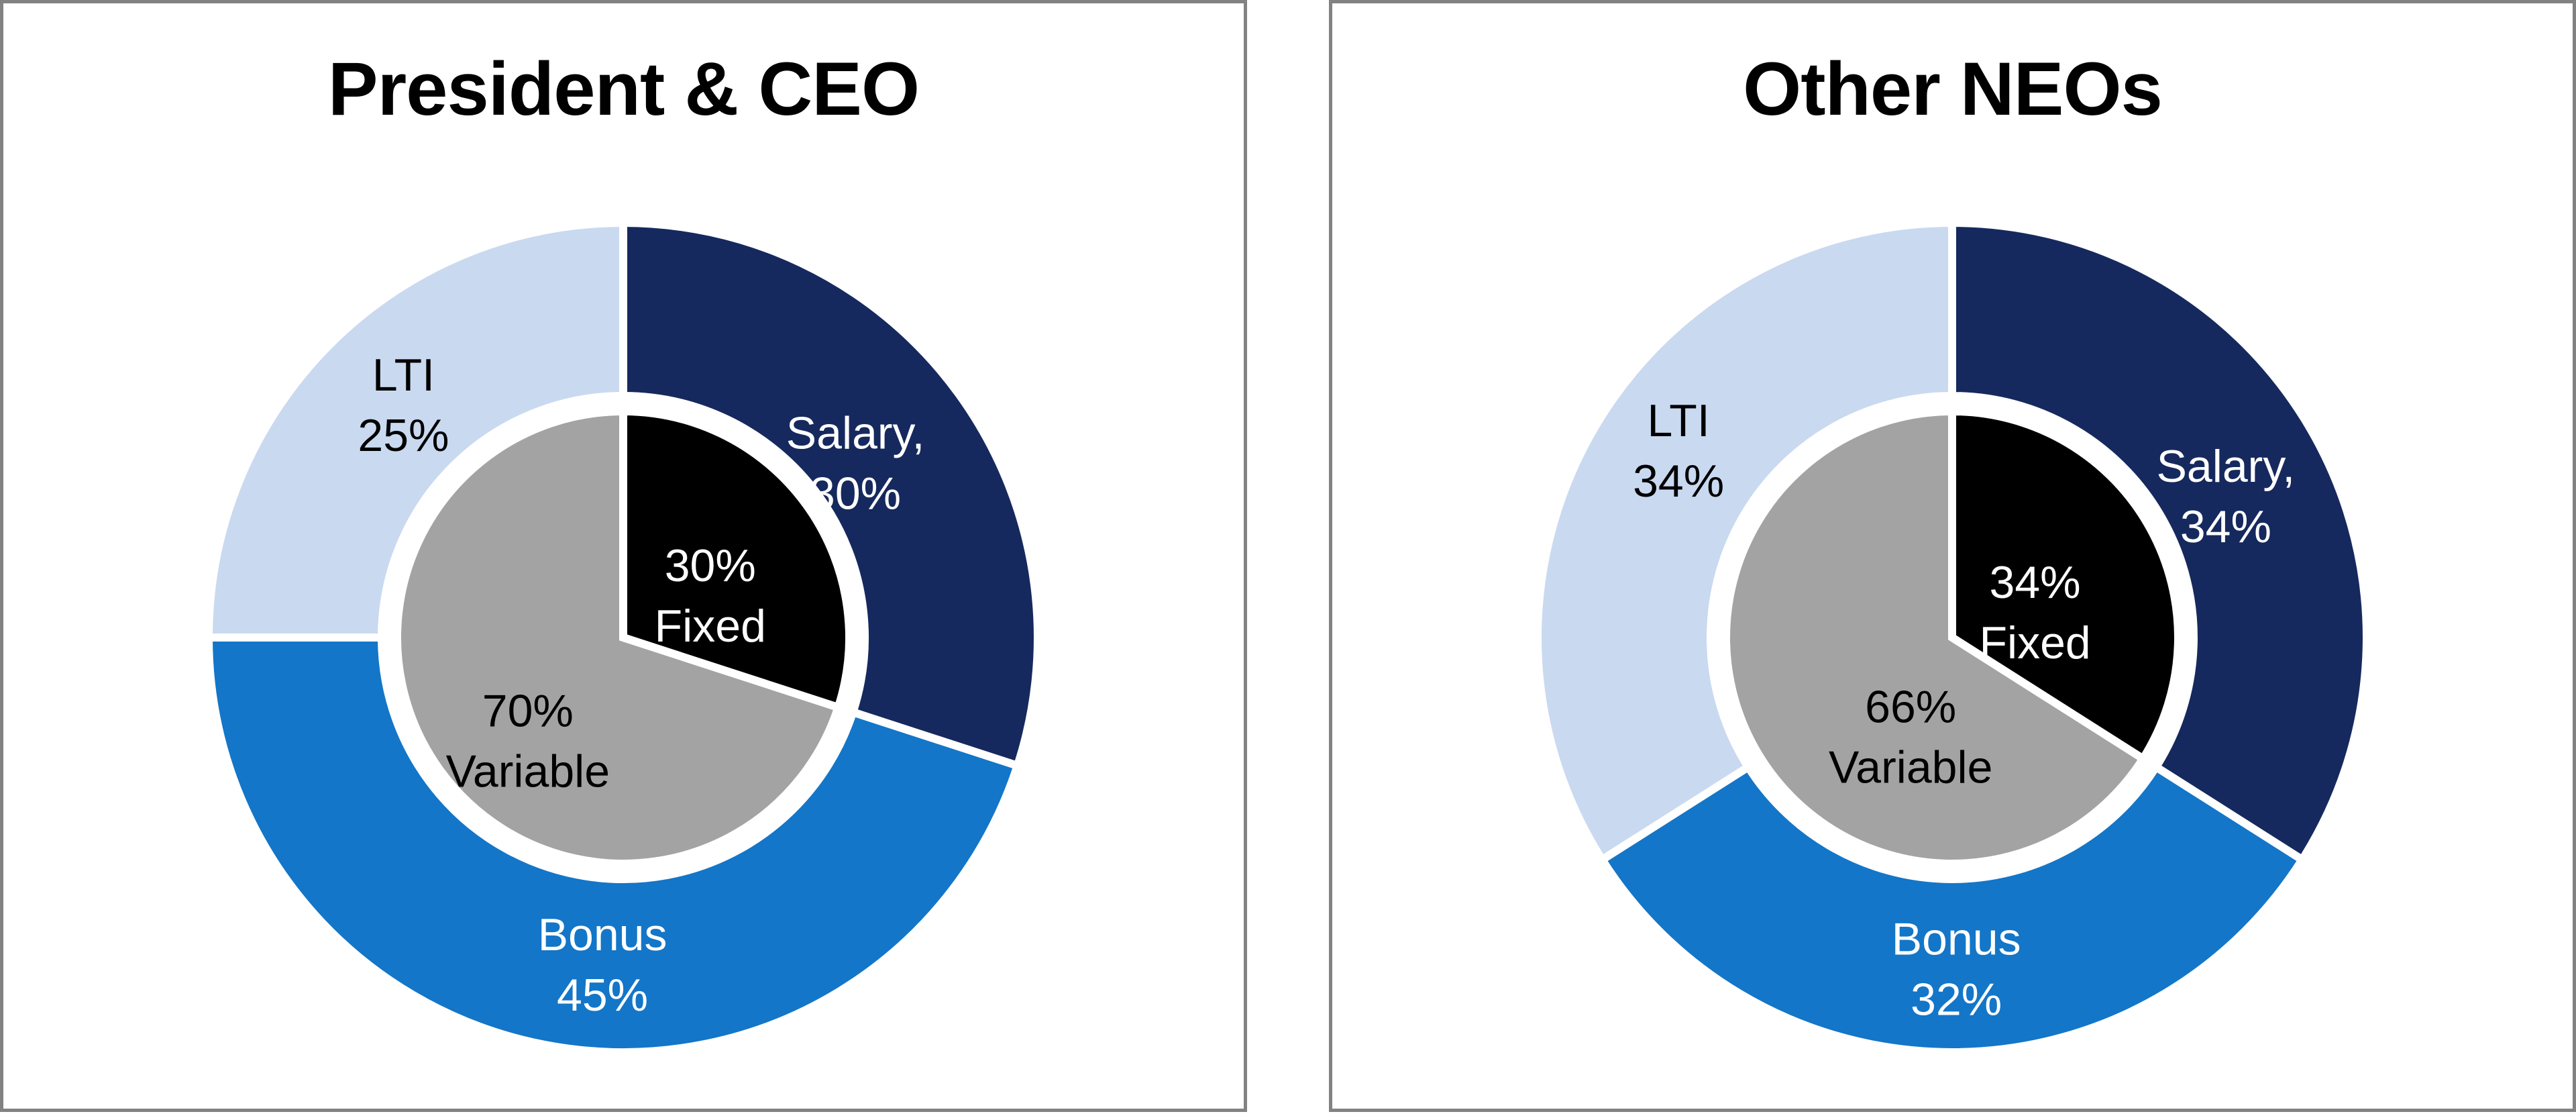 The image size is (2576, 1116). Describe the element at coordinates (403, 435) in the screenshot. I see `ring-label-lti: 25%` at that location.